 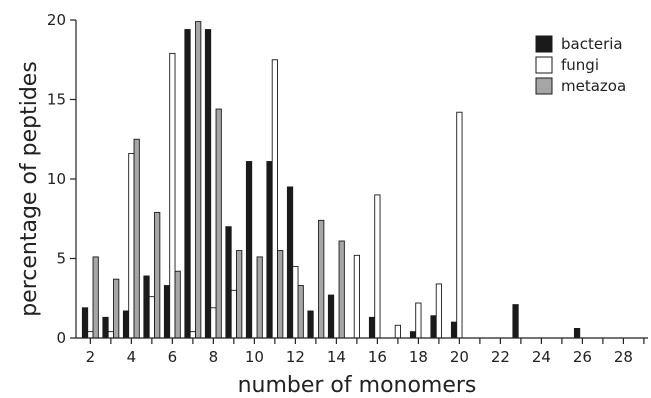 What do you see at coordinates (336, 357) in the screenshot?
I see `x-tick-label-14: 14` at bounding box center [336, 357].